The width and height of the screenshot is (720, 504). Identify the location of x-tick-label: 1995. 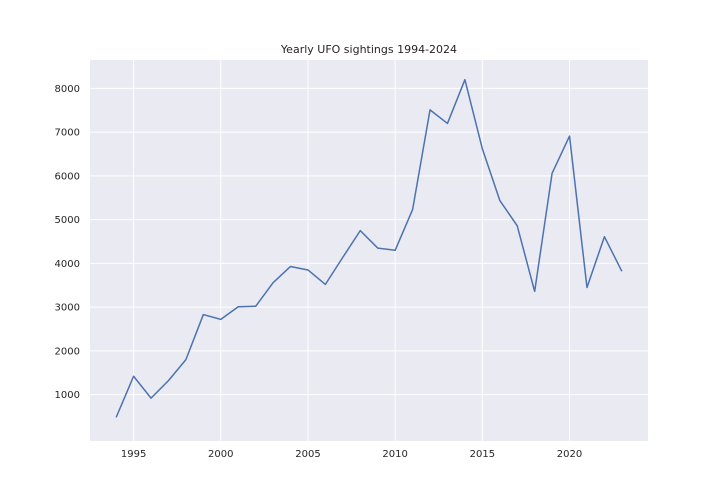
(133, 454).